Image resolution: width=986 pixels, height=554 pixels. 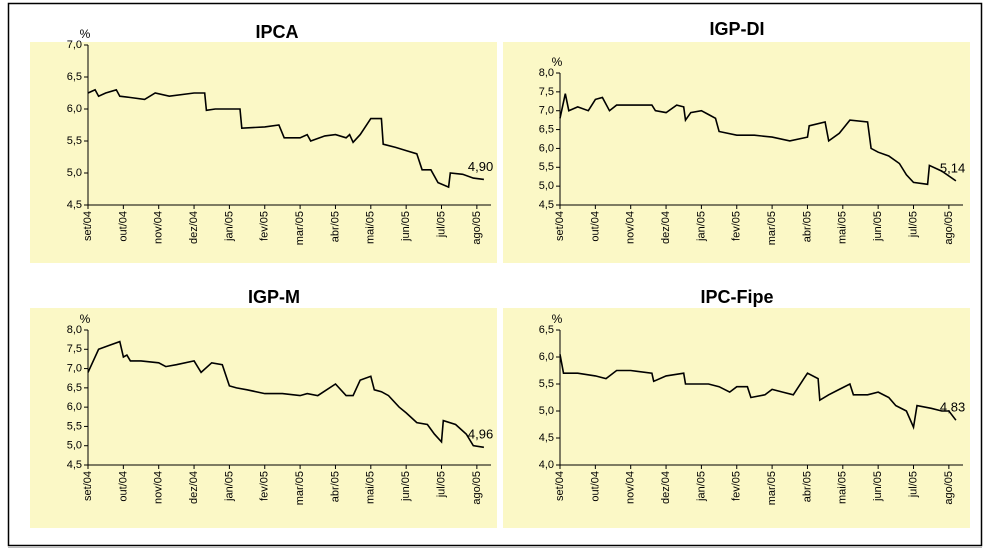 What do you see at coordinates (546, 465) in the screenshot?
I see `y-tick-label: 4,0` at bounding box center [546, 465].